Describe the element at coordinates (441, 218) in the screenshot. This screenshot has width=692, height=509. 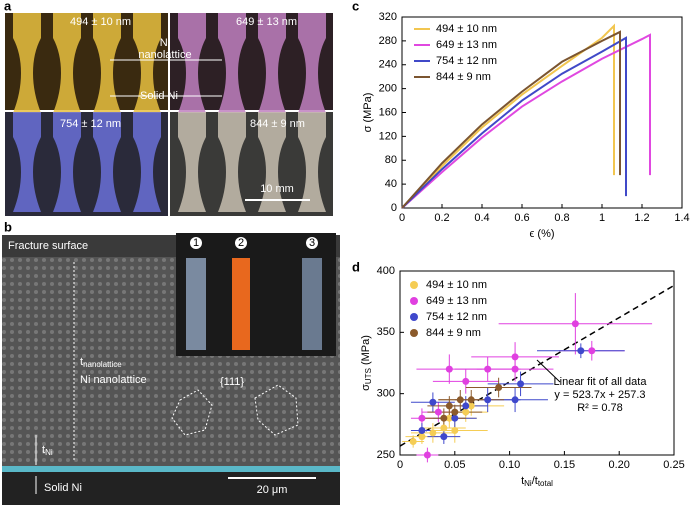
I see `x-tick-label: 0.2` at that location.